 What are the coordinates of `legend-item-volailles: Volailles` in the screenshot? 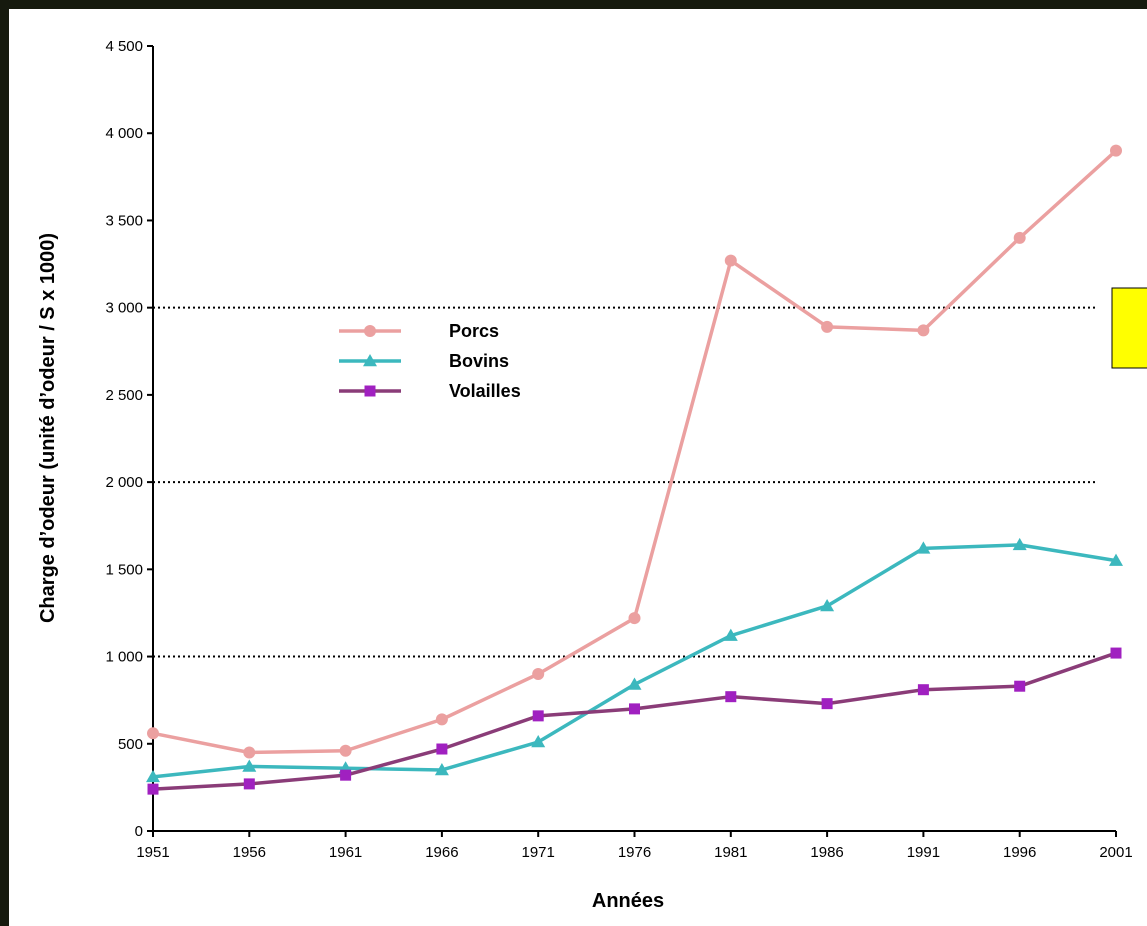 It's located at (430, 391).